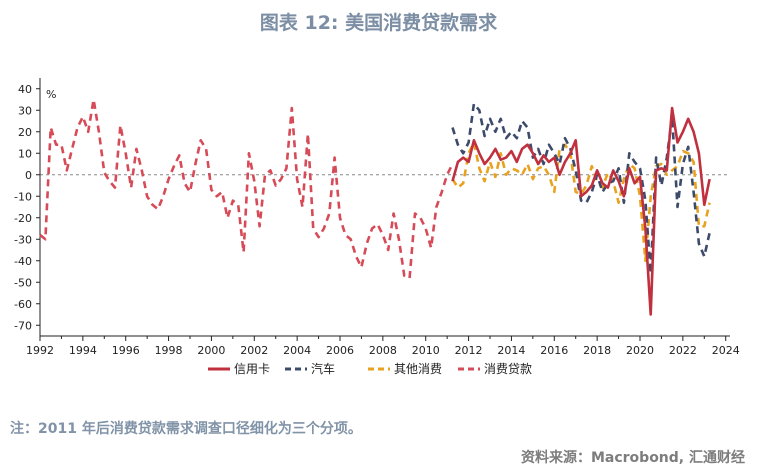 The width and height of the screenshot is (757, 475). Describe the element at coordinates (632, 458) in the screenshot. I see `source-credit: 资料来源：Macrobond, 汇通财经` at that location.